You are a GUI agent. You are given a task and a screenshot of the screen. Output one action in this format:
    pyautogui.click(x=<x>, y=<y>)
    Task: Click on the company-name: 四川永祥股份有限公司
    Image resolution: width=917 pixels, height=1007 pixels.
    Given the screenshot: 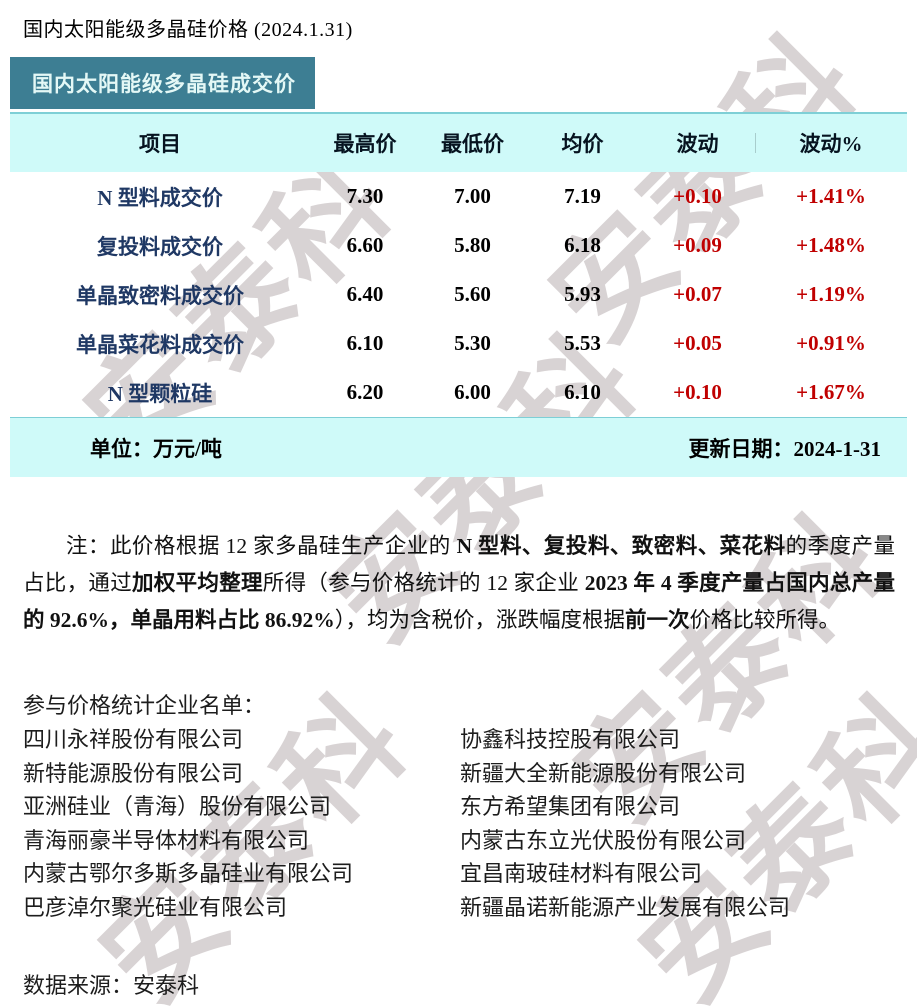 What is the action you would take?
    pyautogui.click(x=133, y=739)
    